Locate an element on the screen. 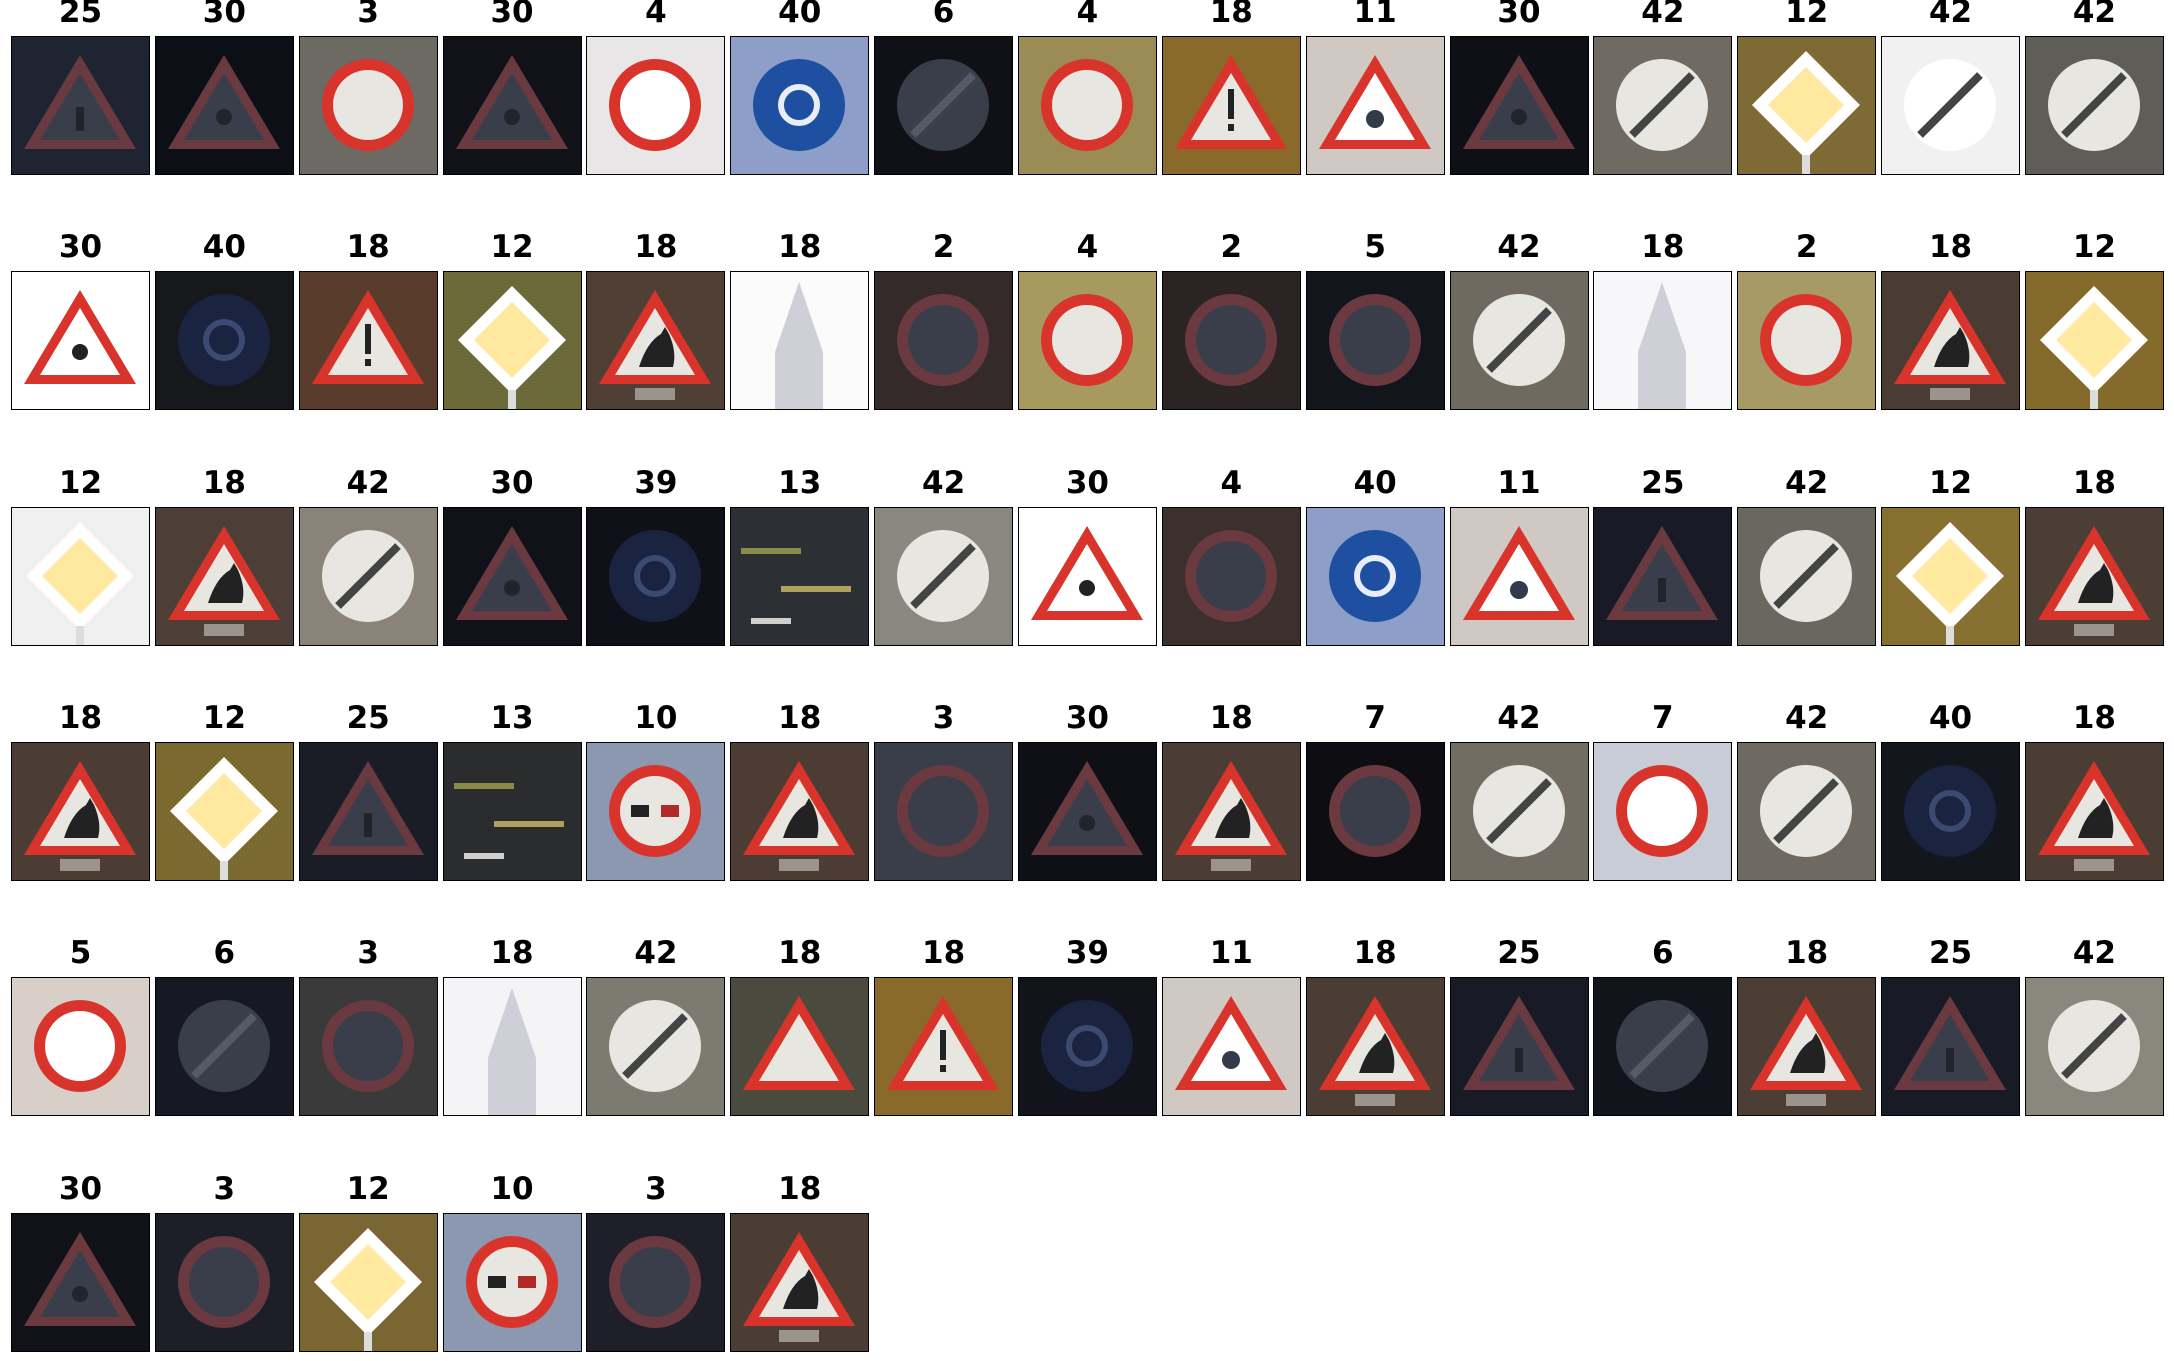 This screenshot has width=2174, height=1361. class-label: 10 is located at coordinates (656, 717).